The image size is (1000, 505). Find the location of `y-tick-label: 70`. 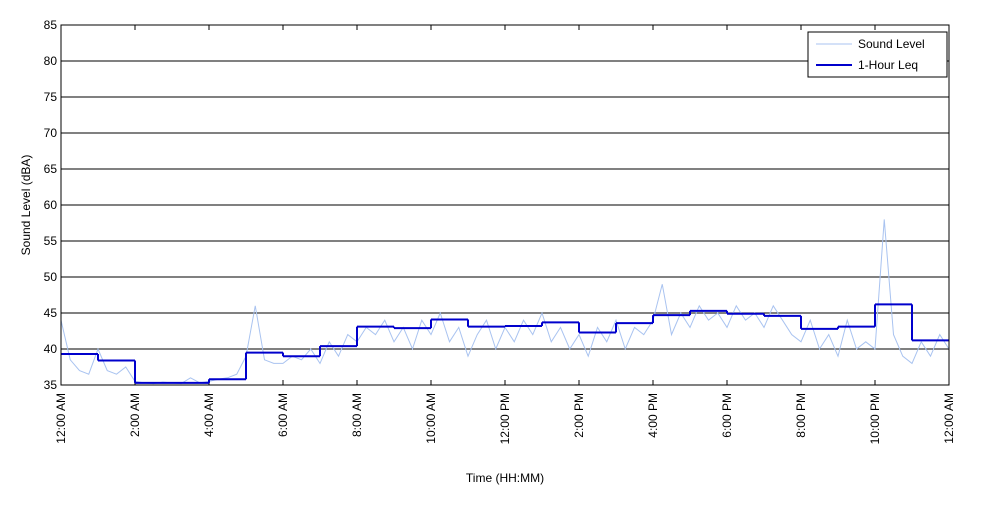

y-tick-label: 70 is located at coordinates (51, 133).